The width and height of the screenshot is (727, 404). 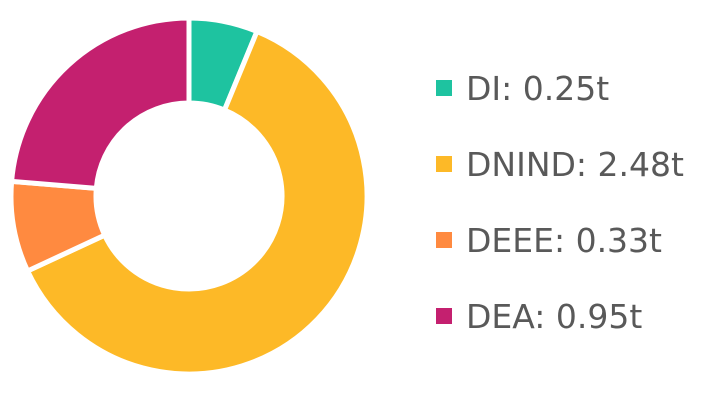 I want to click on legend-swatch-deee, so click(x=444, y=240).